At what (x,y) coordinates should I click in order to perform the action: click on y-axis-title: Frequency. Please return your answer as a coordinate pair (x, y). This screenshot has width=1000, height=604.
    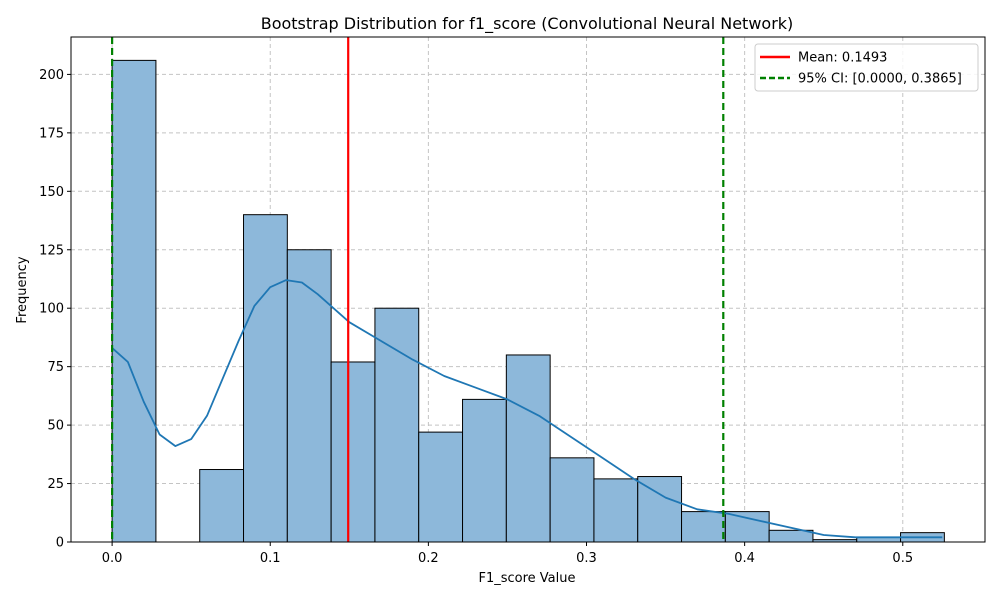
    Looking at the image, I should click on (22, 289).